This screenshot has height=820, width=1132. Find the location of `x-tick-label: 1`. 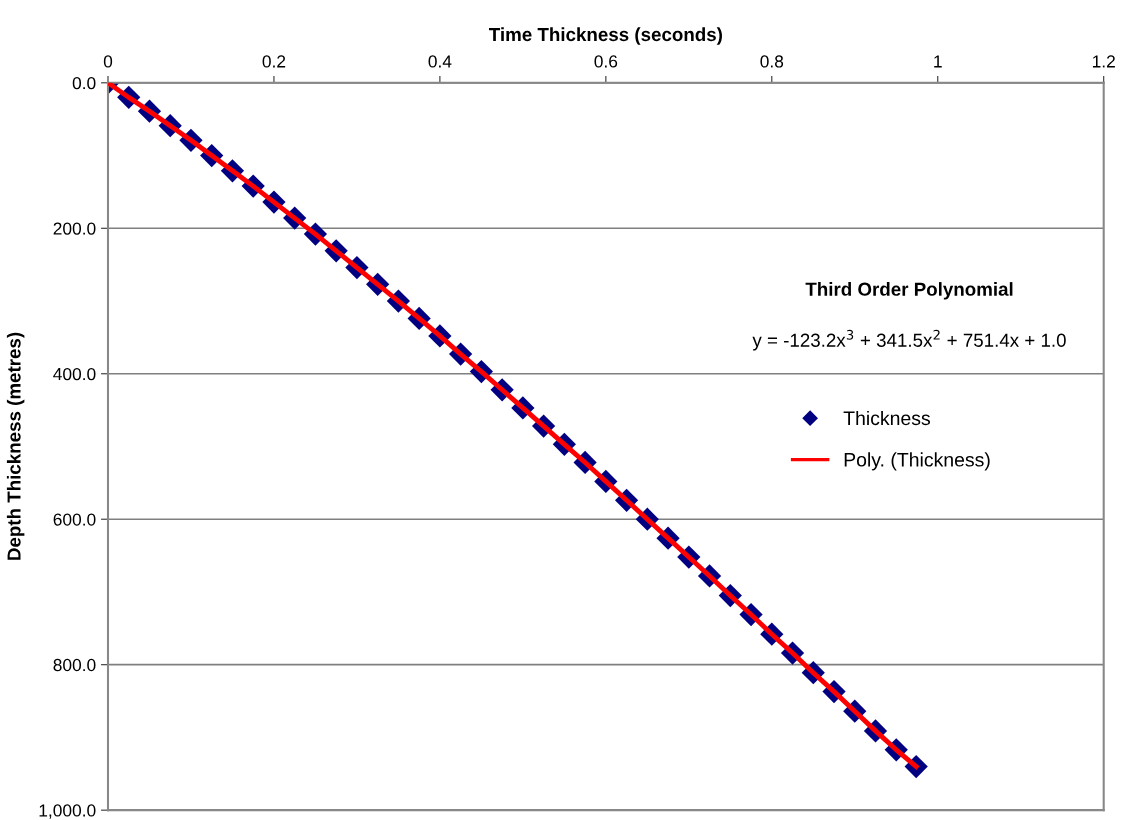

x-tick-label: 1 is located at coordinates (938, 61).